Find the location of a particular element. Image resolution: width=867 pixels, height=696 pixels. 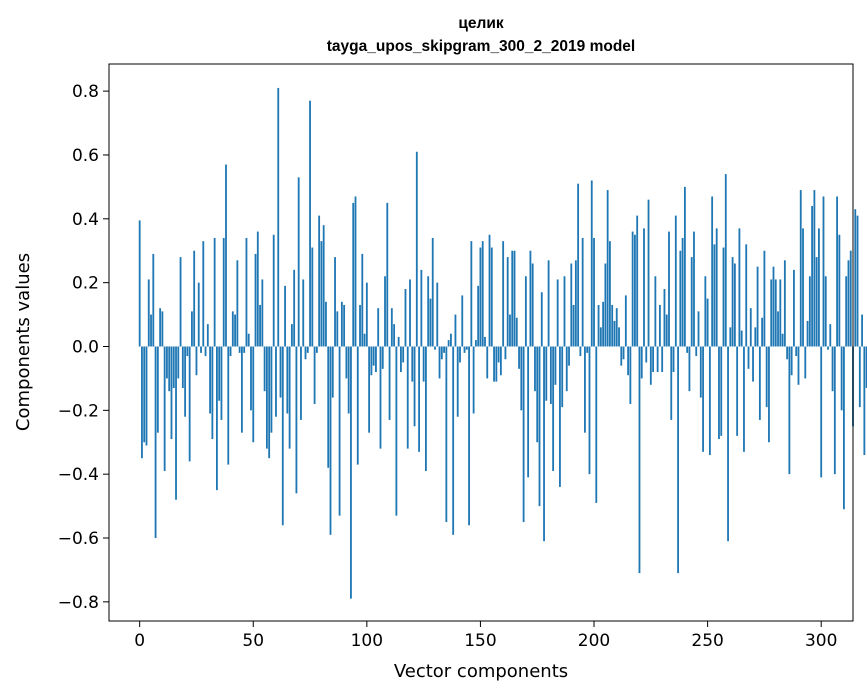

x-tick-label: 150 is located at coordinates (480, 641).